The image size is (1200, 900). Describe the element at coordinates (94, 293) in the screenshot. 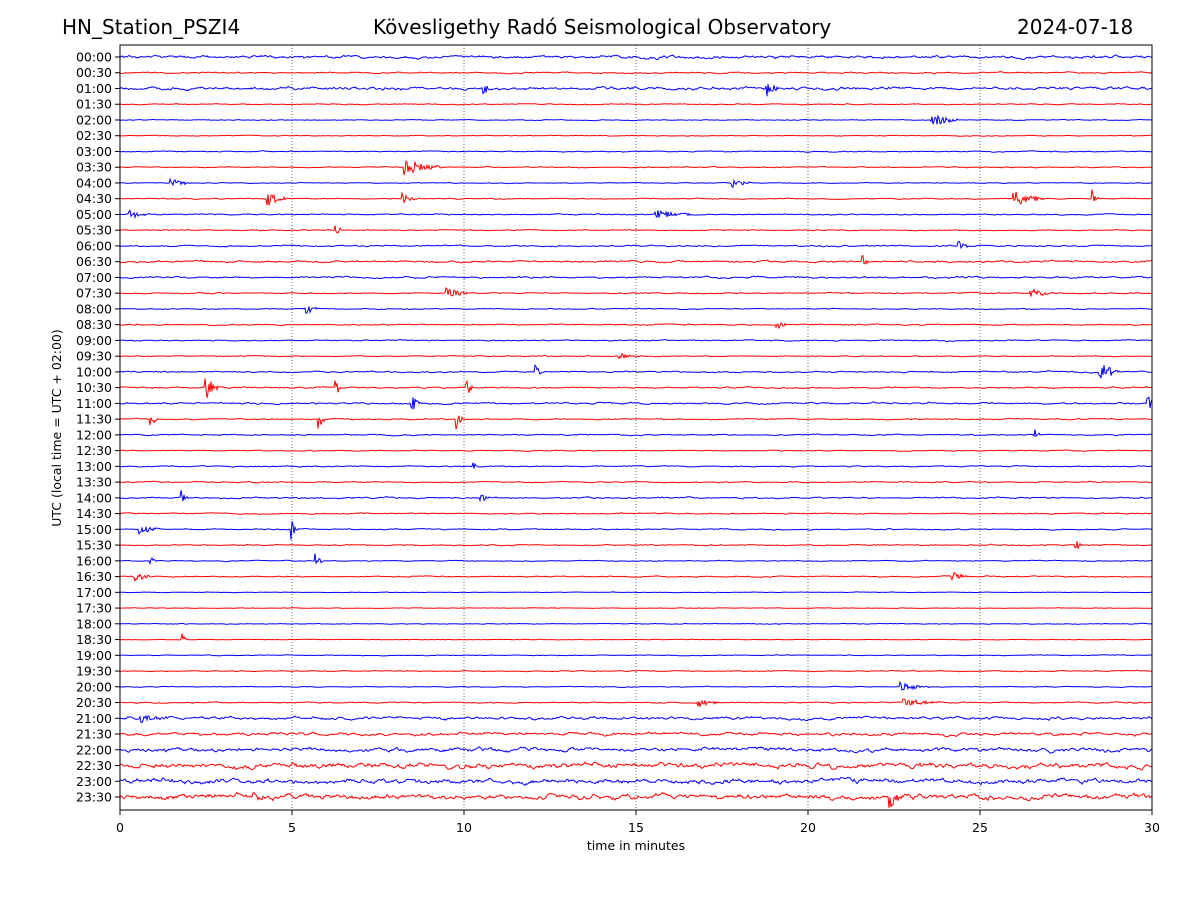

I see `y-tick-label: 07:30` at that location.